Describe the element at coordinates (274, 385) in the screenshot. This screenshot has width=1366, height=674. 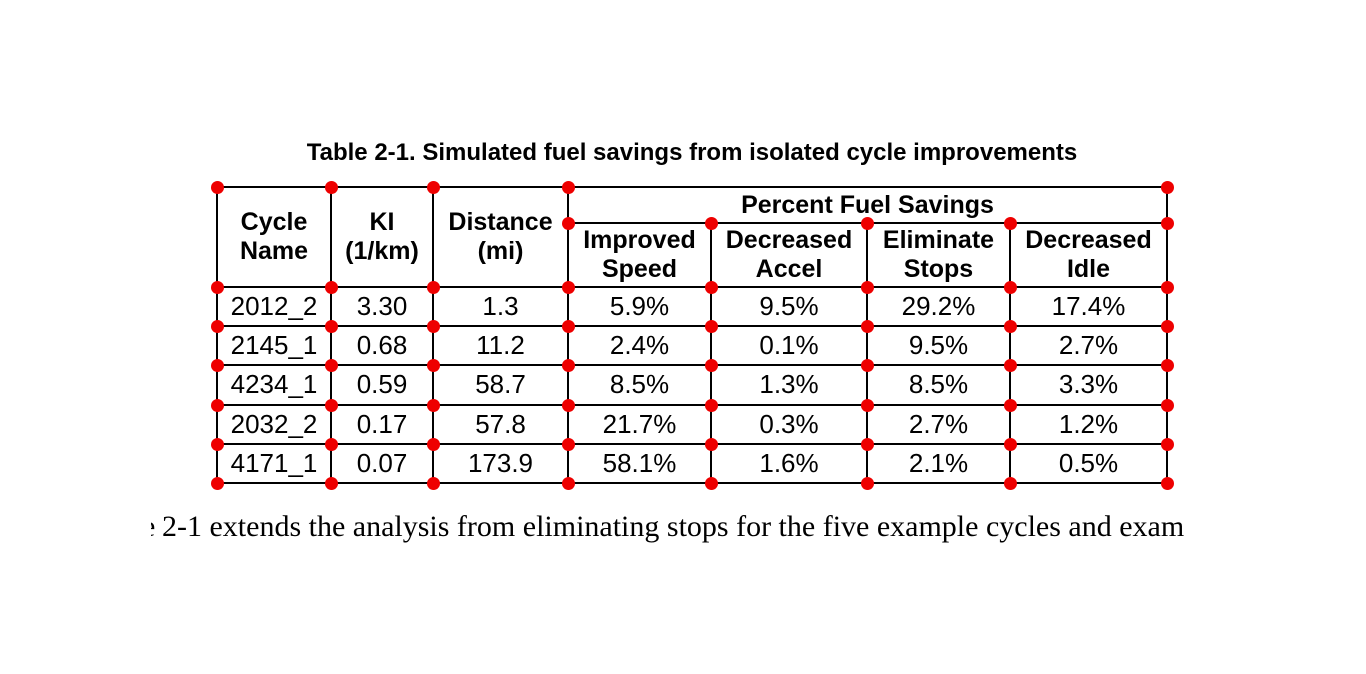
I see `cell-cycle-name: 4234_1` at that location.